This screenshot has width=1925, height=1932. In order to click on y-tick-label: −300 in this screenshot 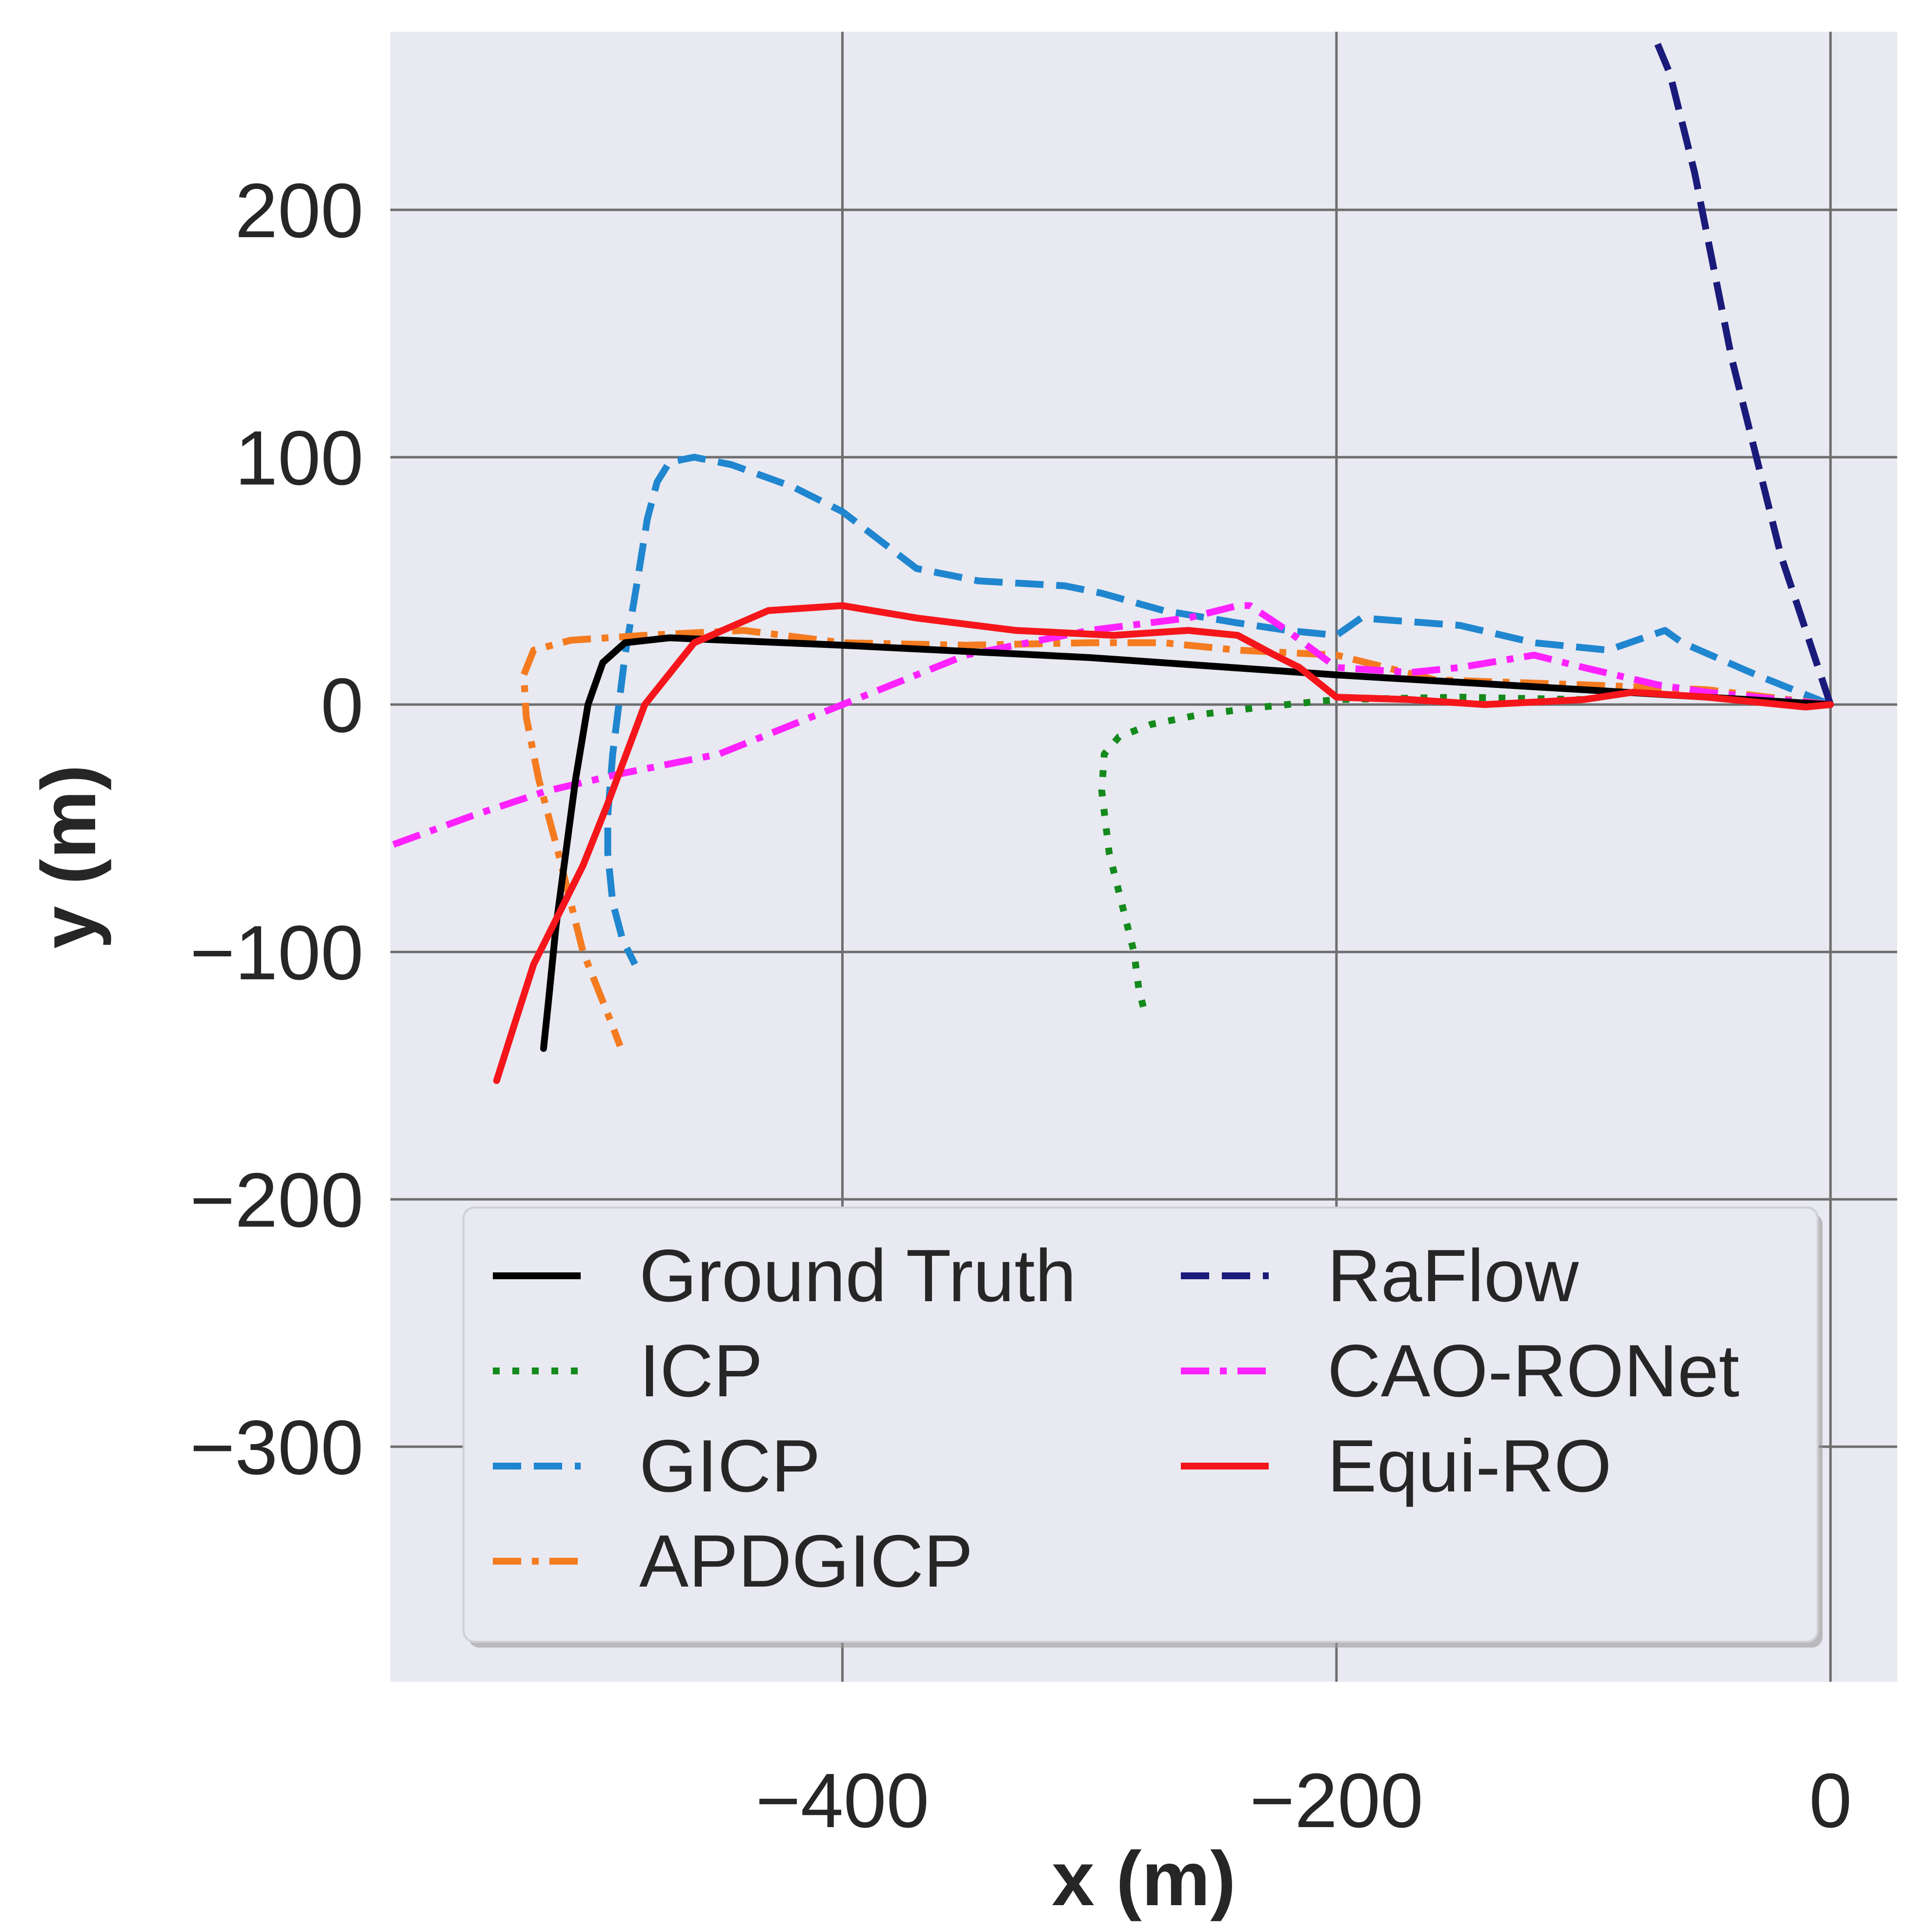, I will do `click(277, 1447)`.